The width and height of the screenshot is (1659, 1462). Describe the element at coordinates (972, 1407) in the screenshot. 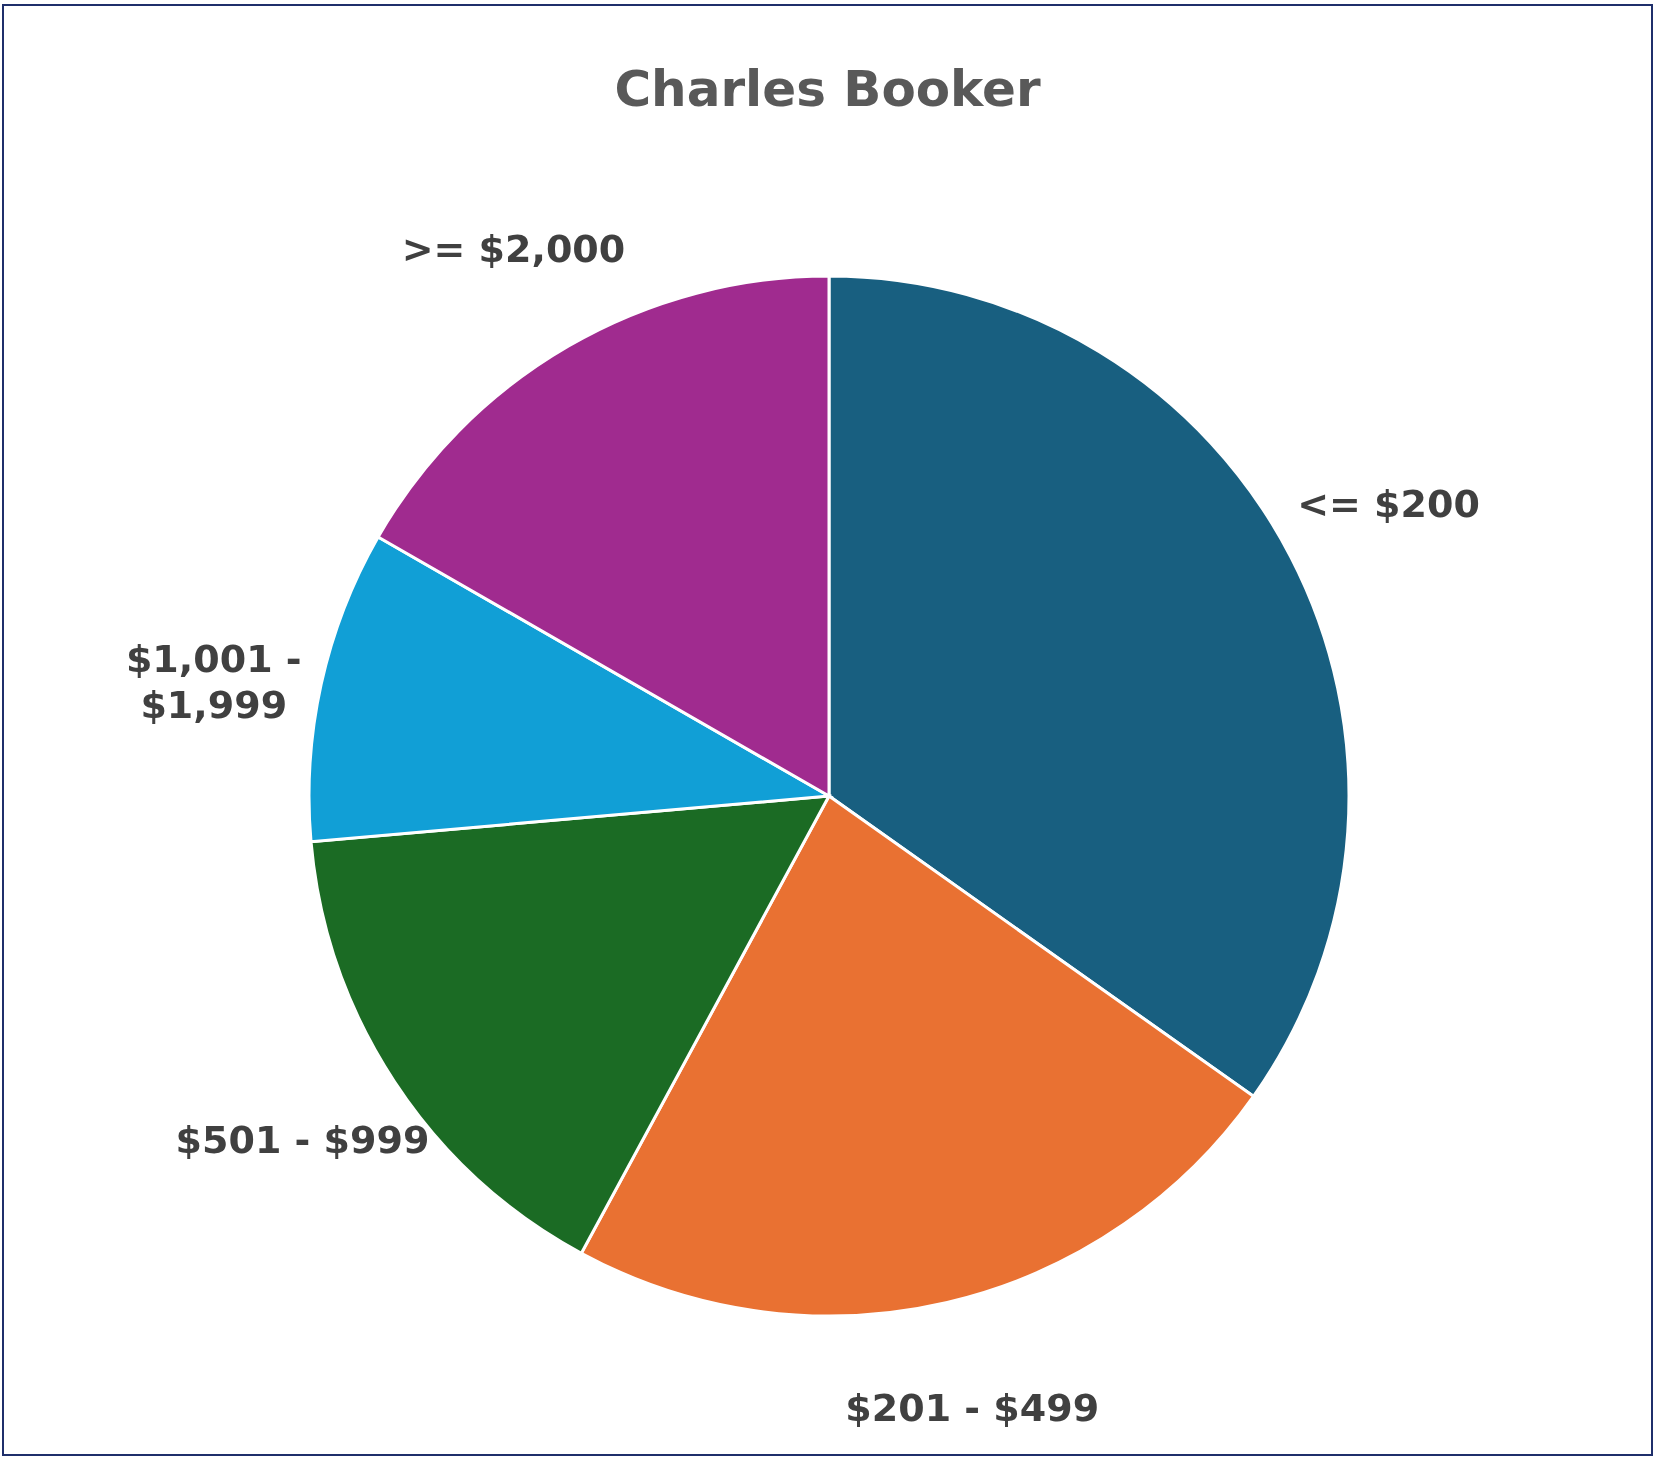

I see `slice-label: $201 - $499` at that location.